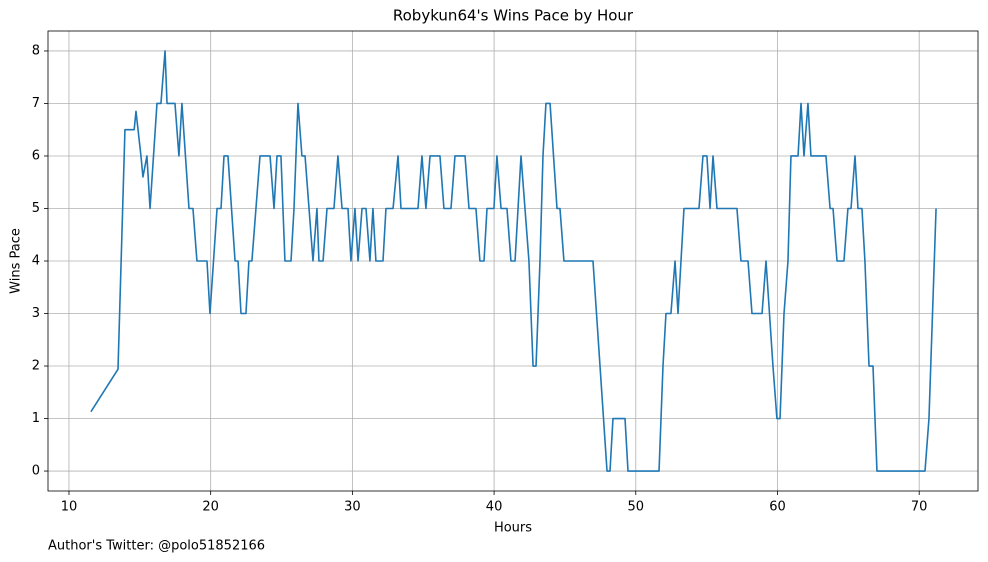 The image size is (988, 562). What do you see at coordinates (352, 507) in the screenshot?
I see `x-tick-label: 30` at bounding box center [352, 507].